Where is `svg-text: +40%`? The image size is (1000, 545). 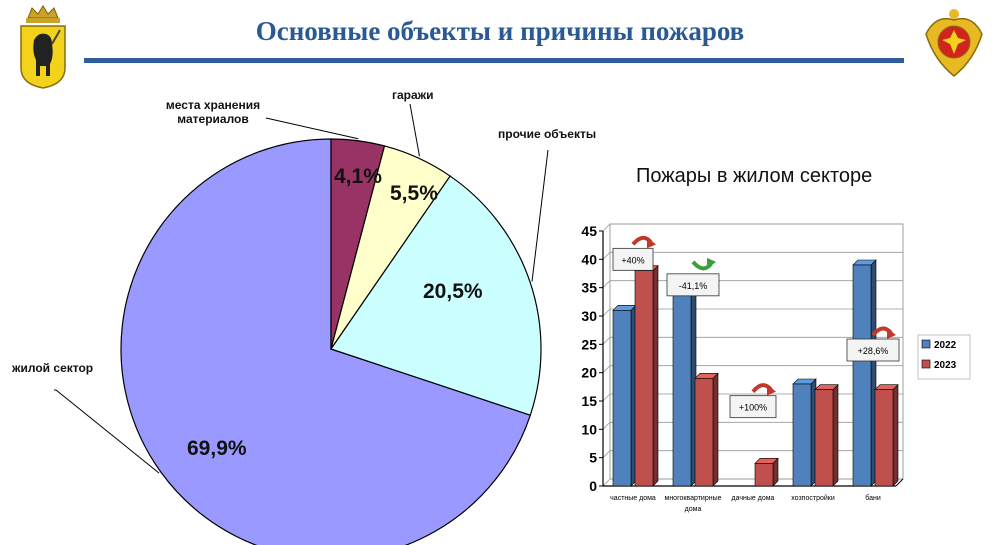 svg-text: +40% is located at coordinates (632, 260).